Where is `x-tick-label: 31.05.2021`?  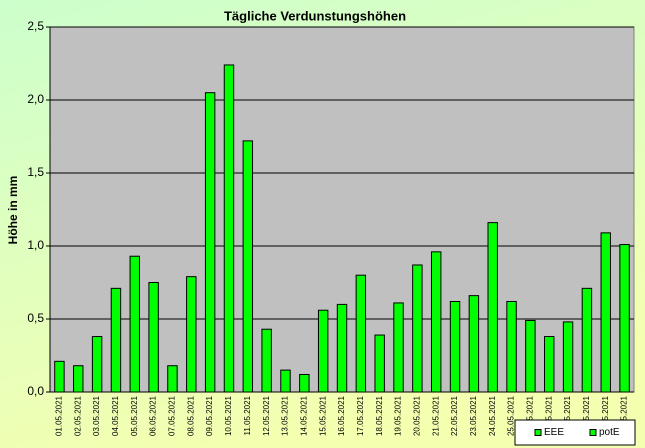
x-tick-label: 31.05.2021 is located at coordinates (624, 415).